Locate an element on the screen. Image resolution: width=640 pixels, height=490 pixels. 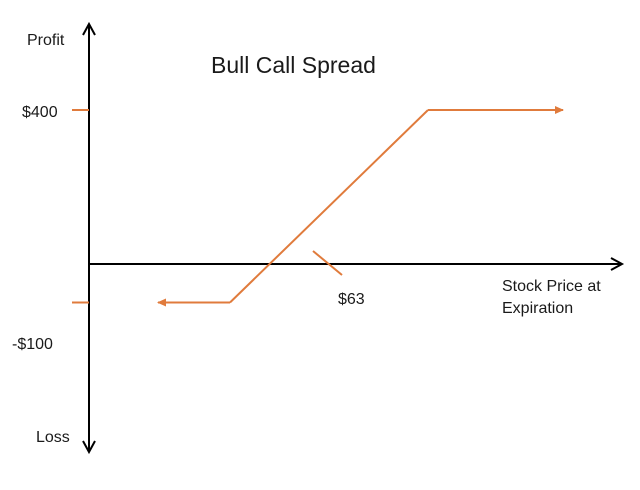
payoff-line is located at coordinates (329, 206).